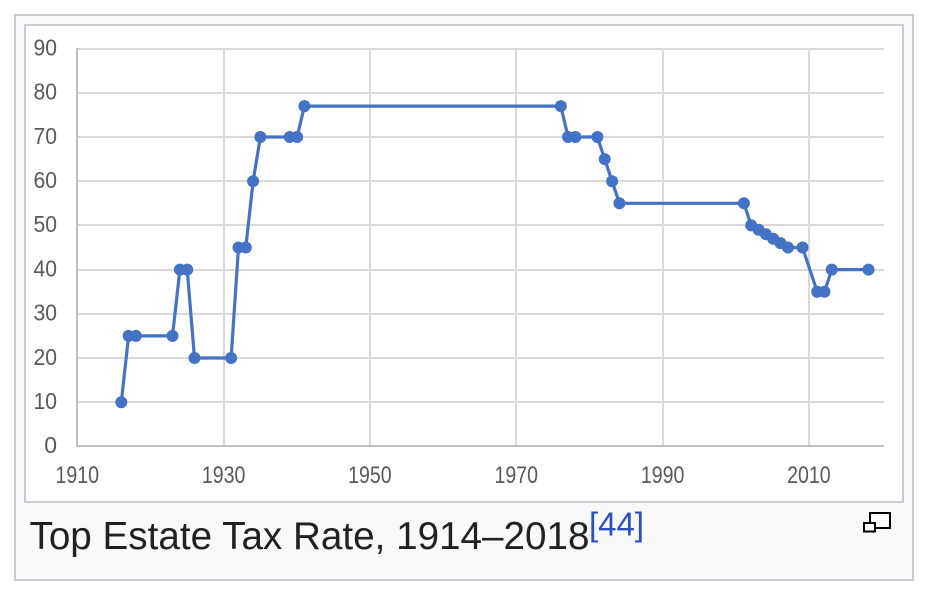 Image resolution: width=926 pixels, height=596 pixels. I want to click on svg-text: Top Estate Tax Rate, 1914–2018, so click(310, 536).